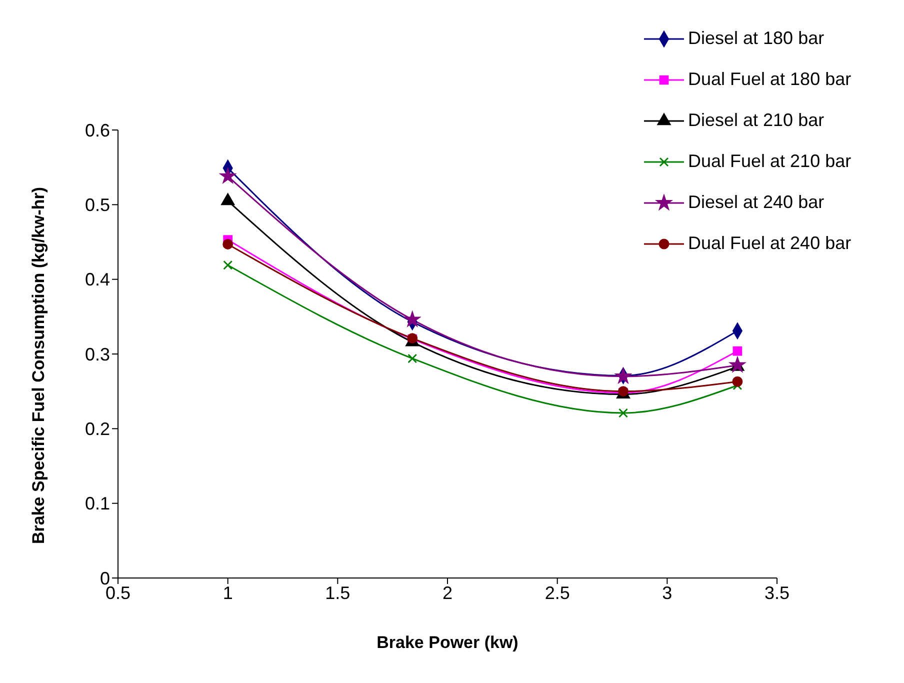 The height and width of the screenshot is (683, 904). Describe the element at coordinates (97, 205) in the screenshot. I see `y-tick-label: 0.5` at that location.